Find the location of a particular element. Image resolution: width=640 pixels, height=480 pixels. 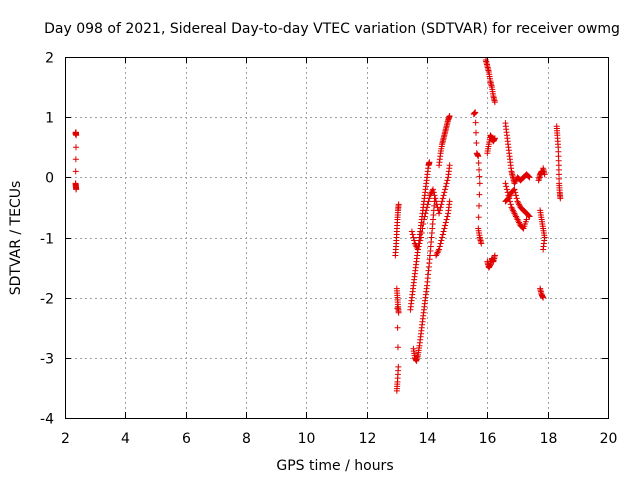

track-t2 is located at coordinates (397, 339).